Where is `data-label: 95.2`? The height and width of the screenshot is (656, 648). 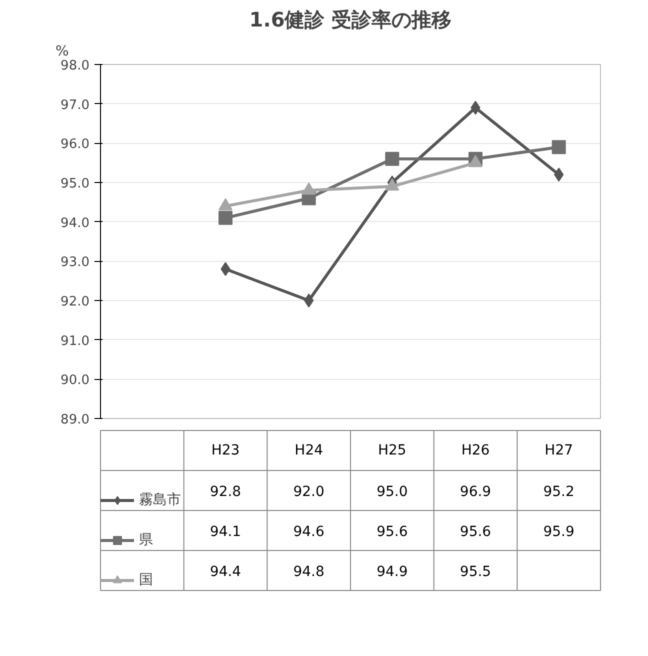 data-label: 95.2 is located at coordinates (558, 492).